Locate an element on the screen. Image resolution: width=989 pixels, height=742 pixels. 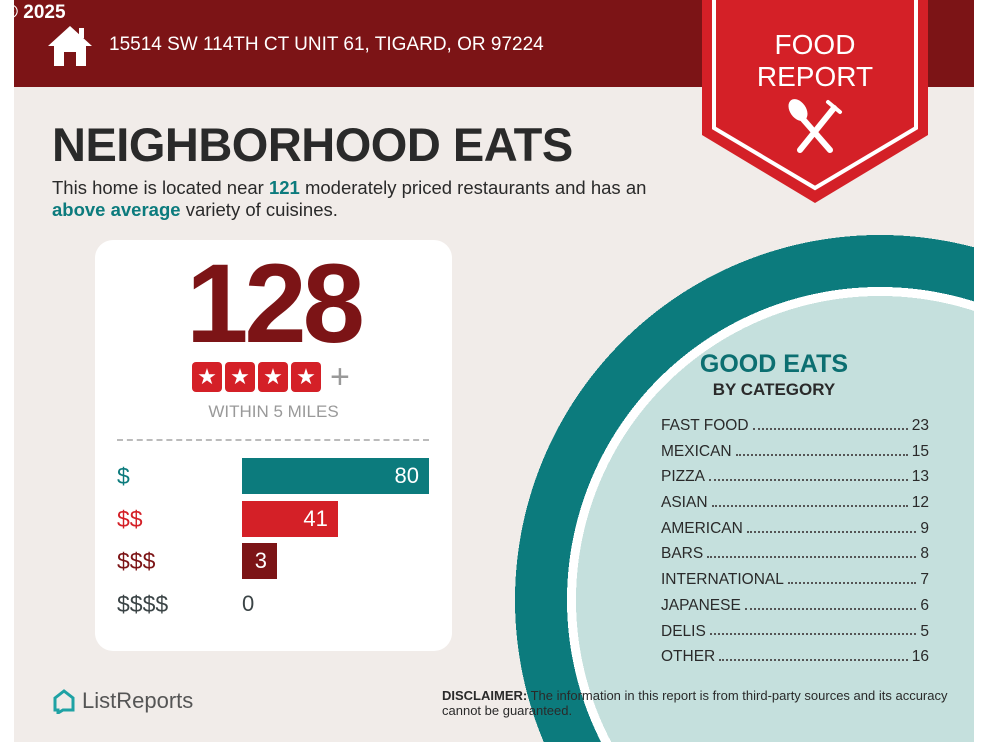
rating-stars: ★ ★ ★ ★ + is located at coordinates (271, 377).